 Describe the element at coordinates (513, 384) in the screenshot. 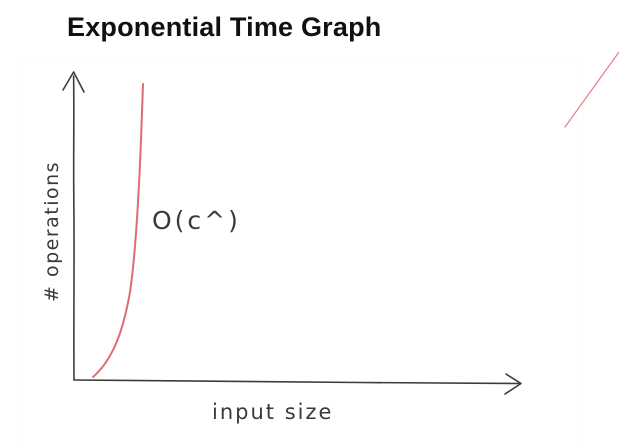

I see `x-axis-arrowhead` at that location.